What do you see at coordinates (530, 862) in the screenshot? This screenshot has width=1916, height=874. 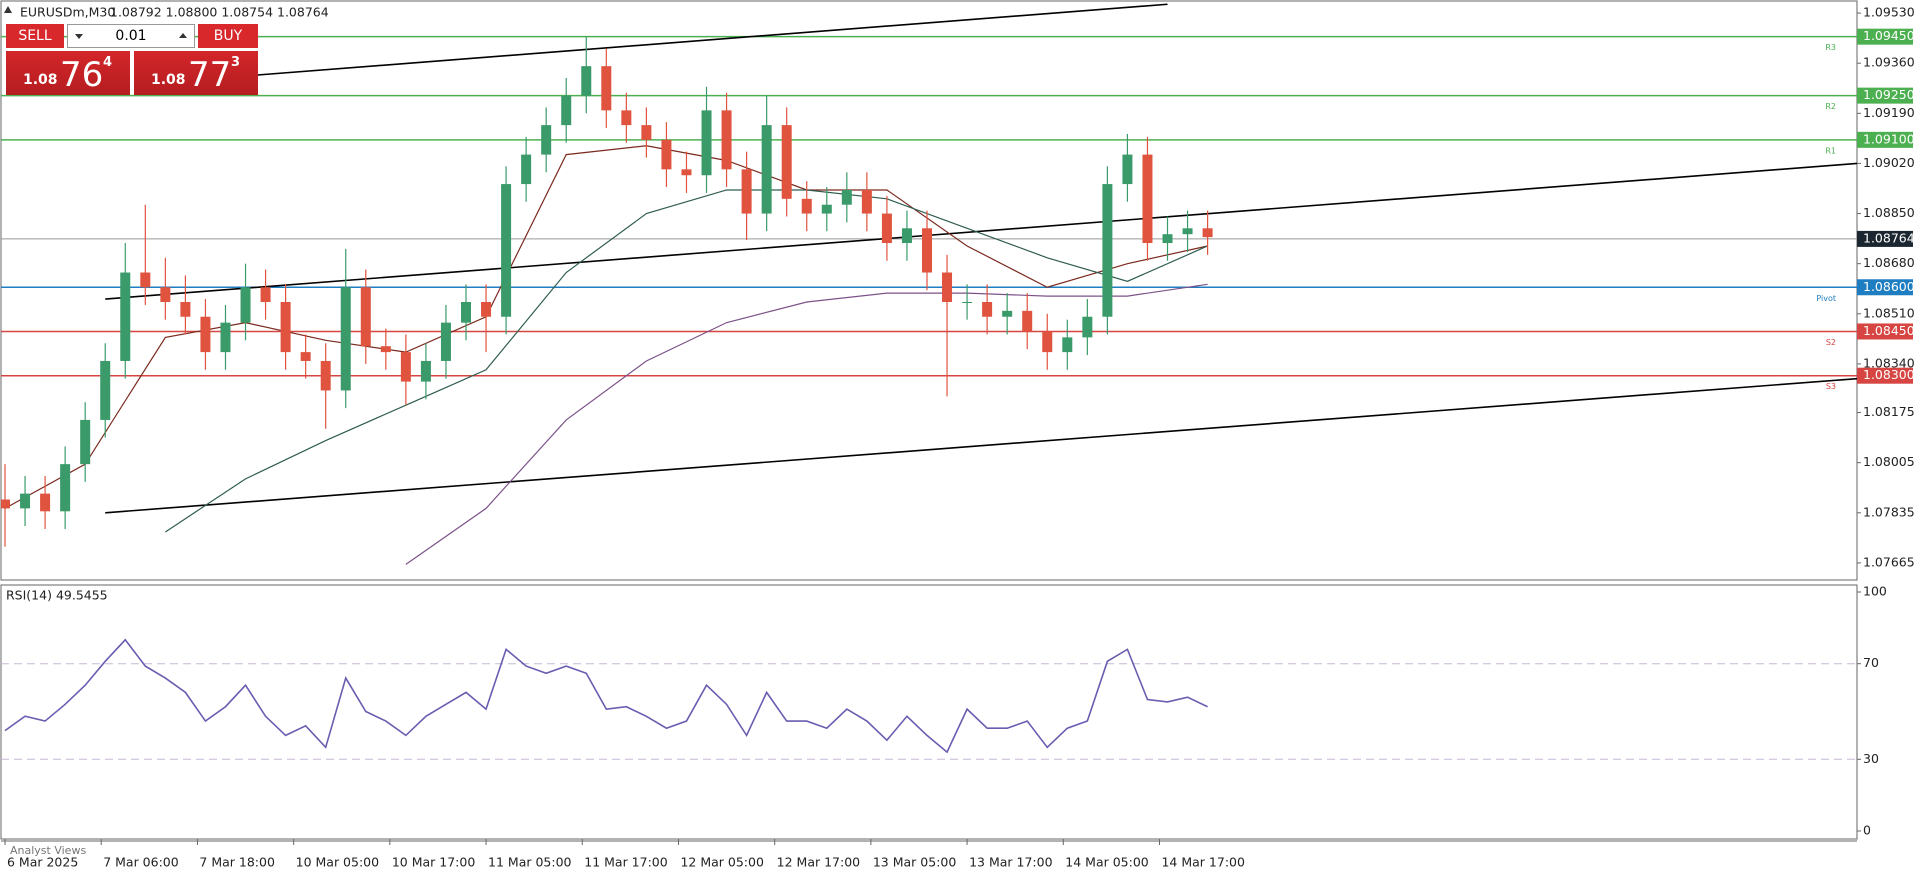 I see `x-tick-label: 11 Mar 05:00` at bounding box center [530, 862].